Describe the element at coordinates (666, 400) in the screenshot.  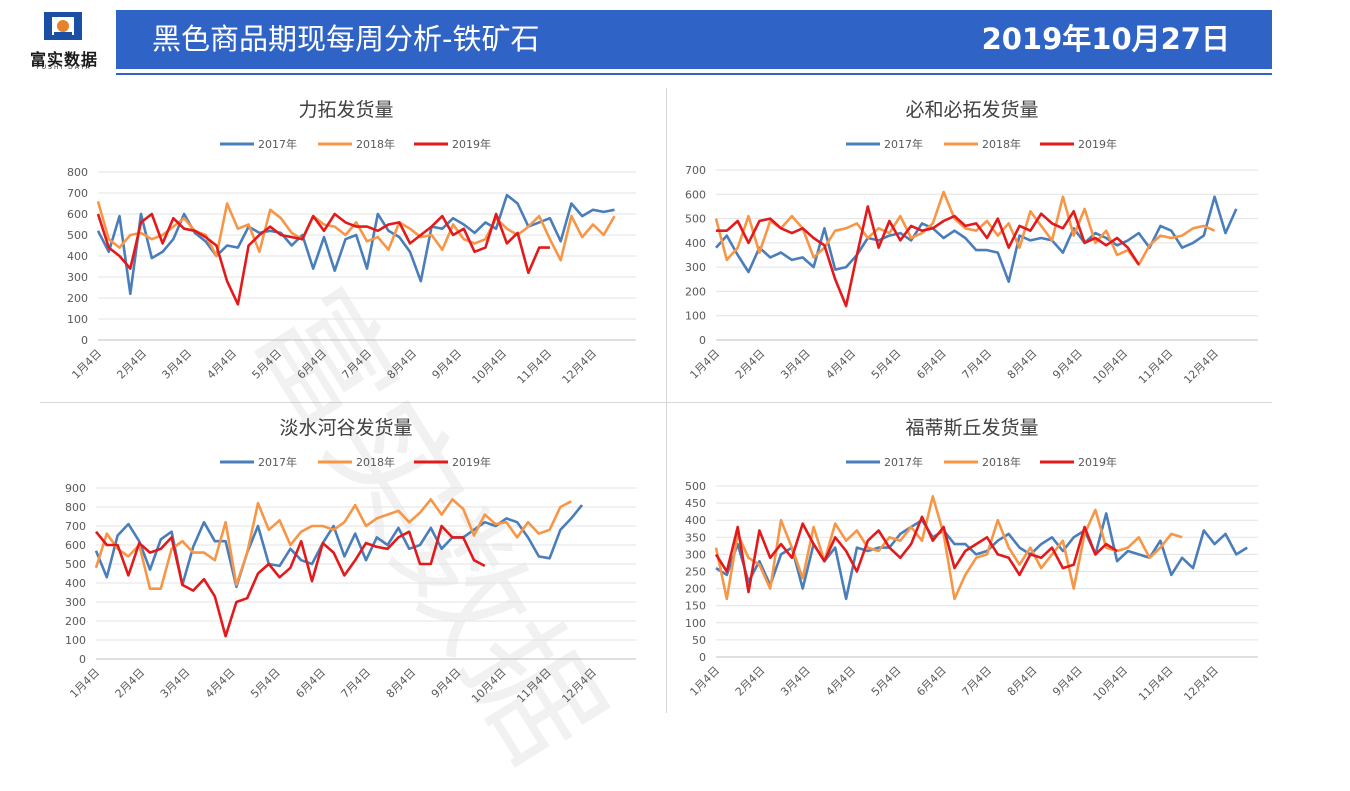
I see `vertical-divider` at that location.